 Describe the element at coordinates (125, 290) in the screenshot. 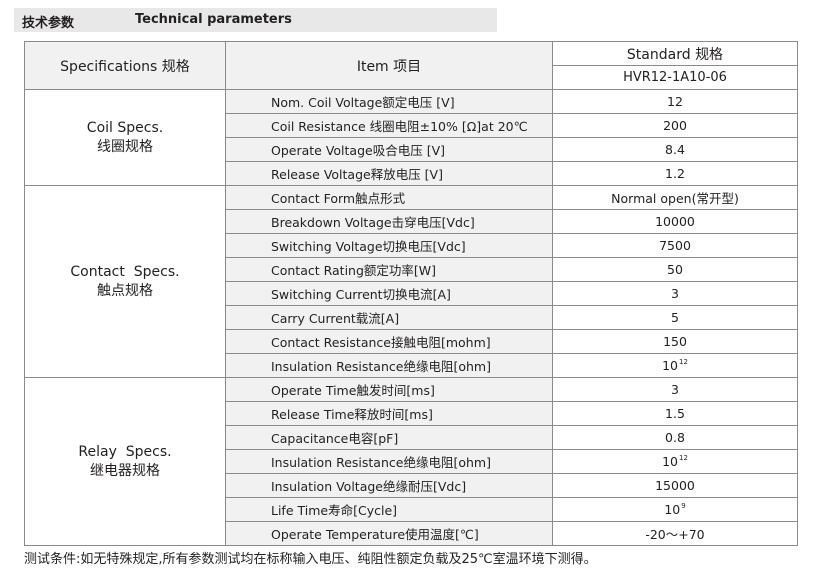

I see `spec-group-name-cn: 触点规格` at that location.